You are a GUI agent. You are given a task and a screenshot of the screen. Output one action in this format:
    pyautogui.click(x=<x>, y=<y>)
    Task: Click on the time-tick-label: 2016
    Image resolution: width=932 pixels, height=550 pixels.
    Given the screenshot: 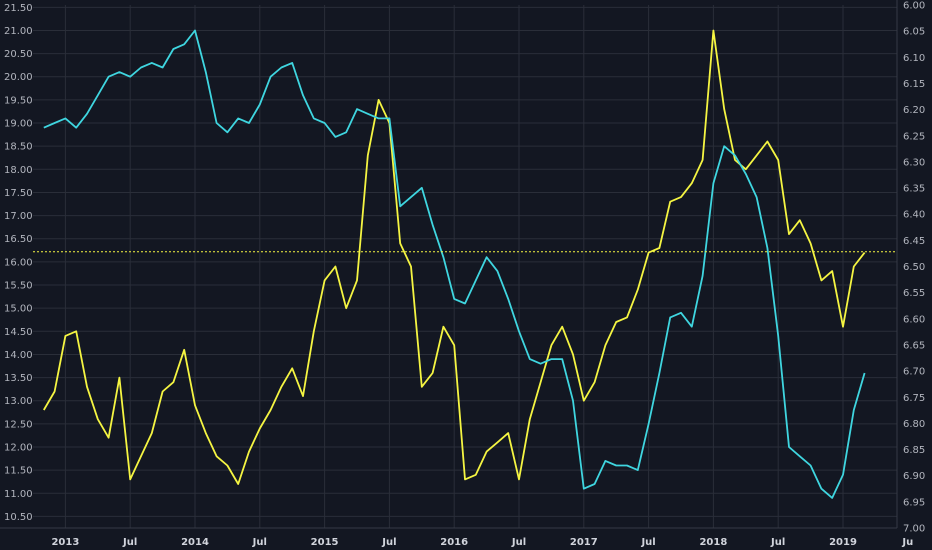 What is the action you would take?
    pyautogui.click(x=454, y=542)
    